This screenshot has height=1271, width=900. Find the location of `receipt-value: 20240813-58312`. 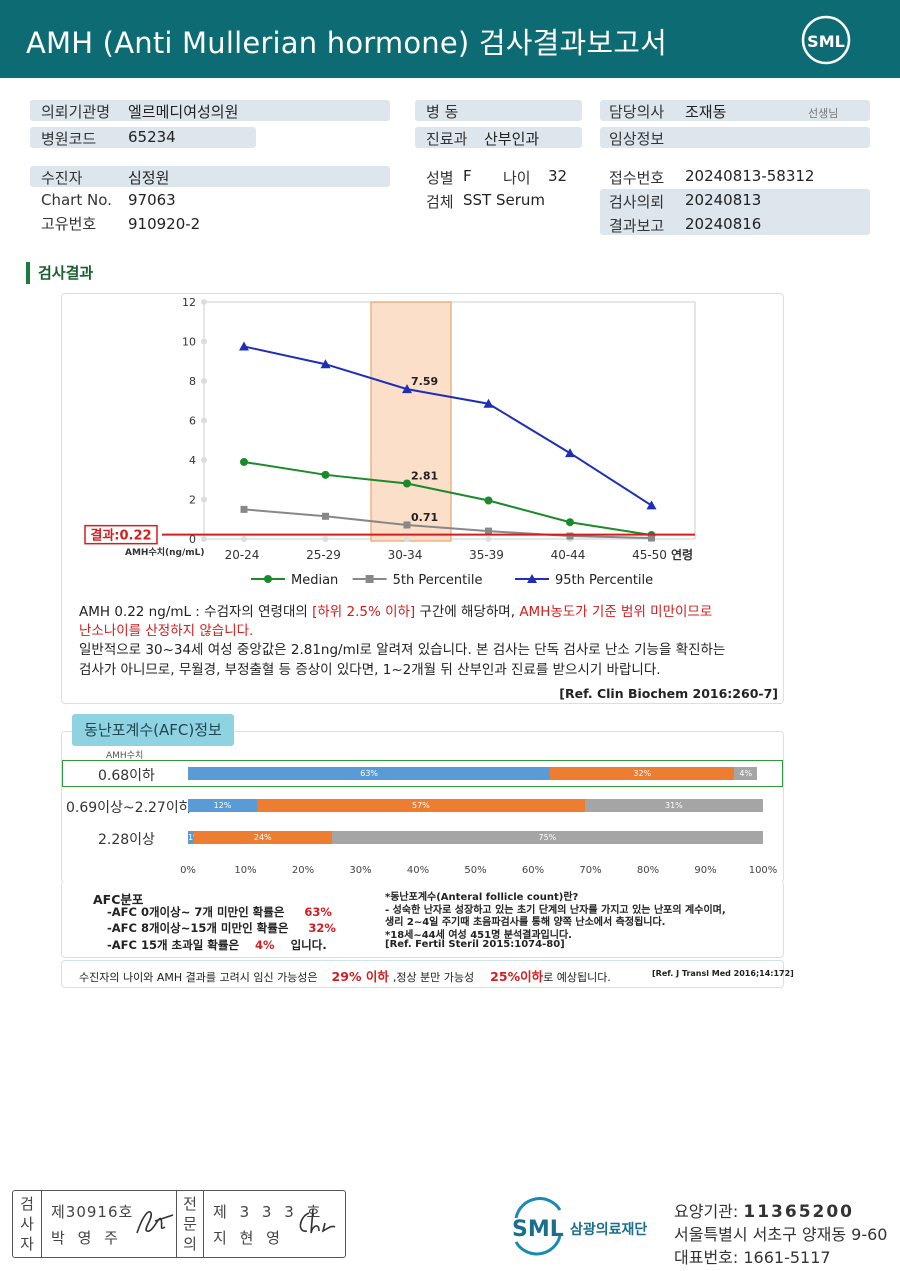

receipt-value: 20240813-58312 is located at coordinates (750, 176).